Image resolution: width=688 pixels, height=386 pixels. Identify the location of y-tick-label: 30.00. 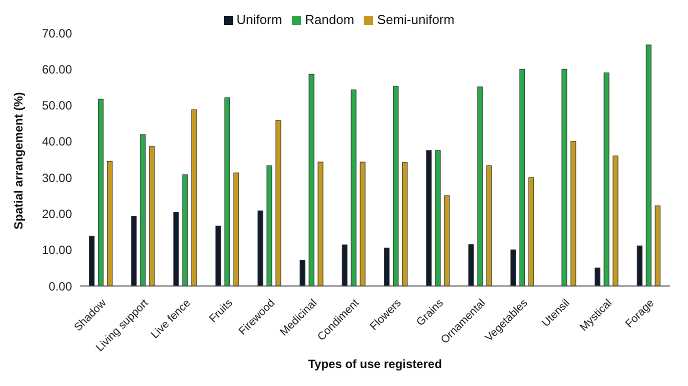
(57, 177).